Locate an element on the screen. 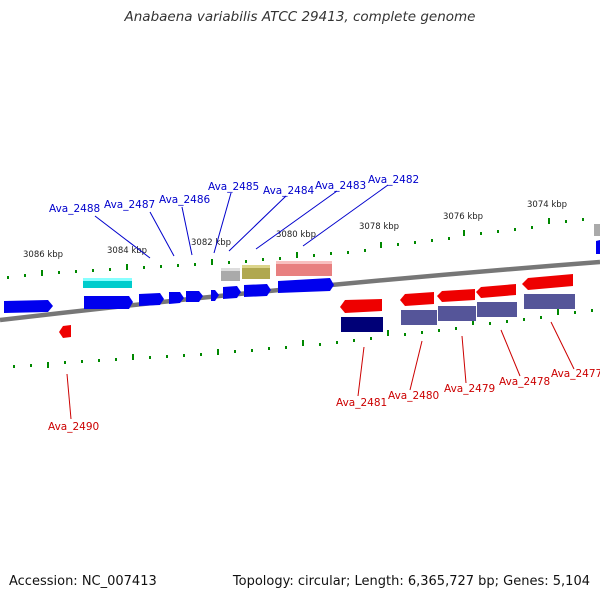 This screenshot has width=600, height=600. gene-label-ava-2487: Ava_2487 is located at coordinates (129, 205).